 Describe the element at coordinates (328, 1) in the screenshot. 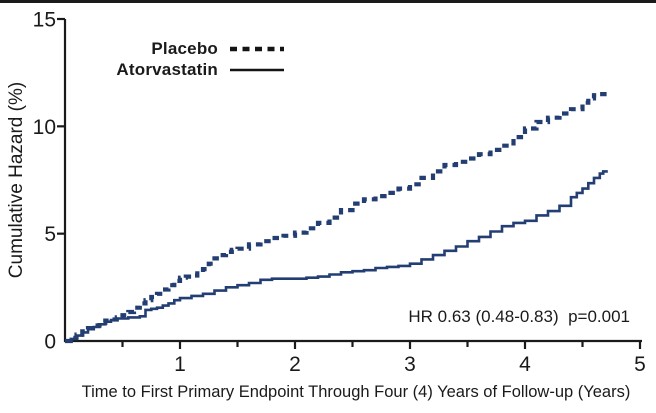

I see `top-border` at that location.